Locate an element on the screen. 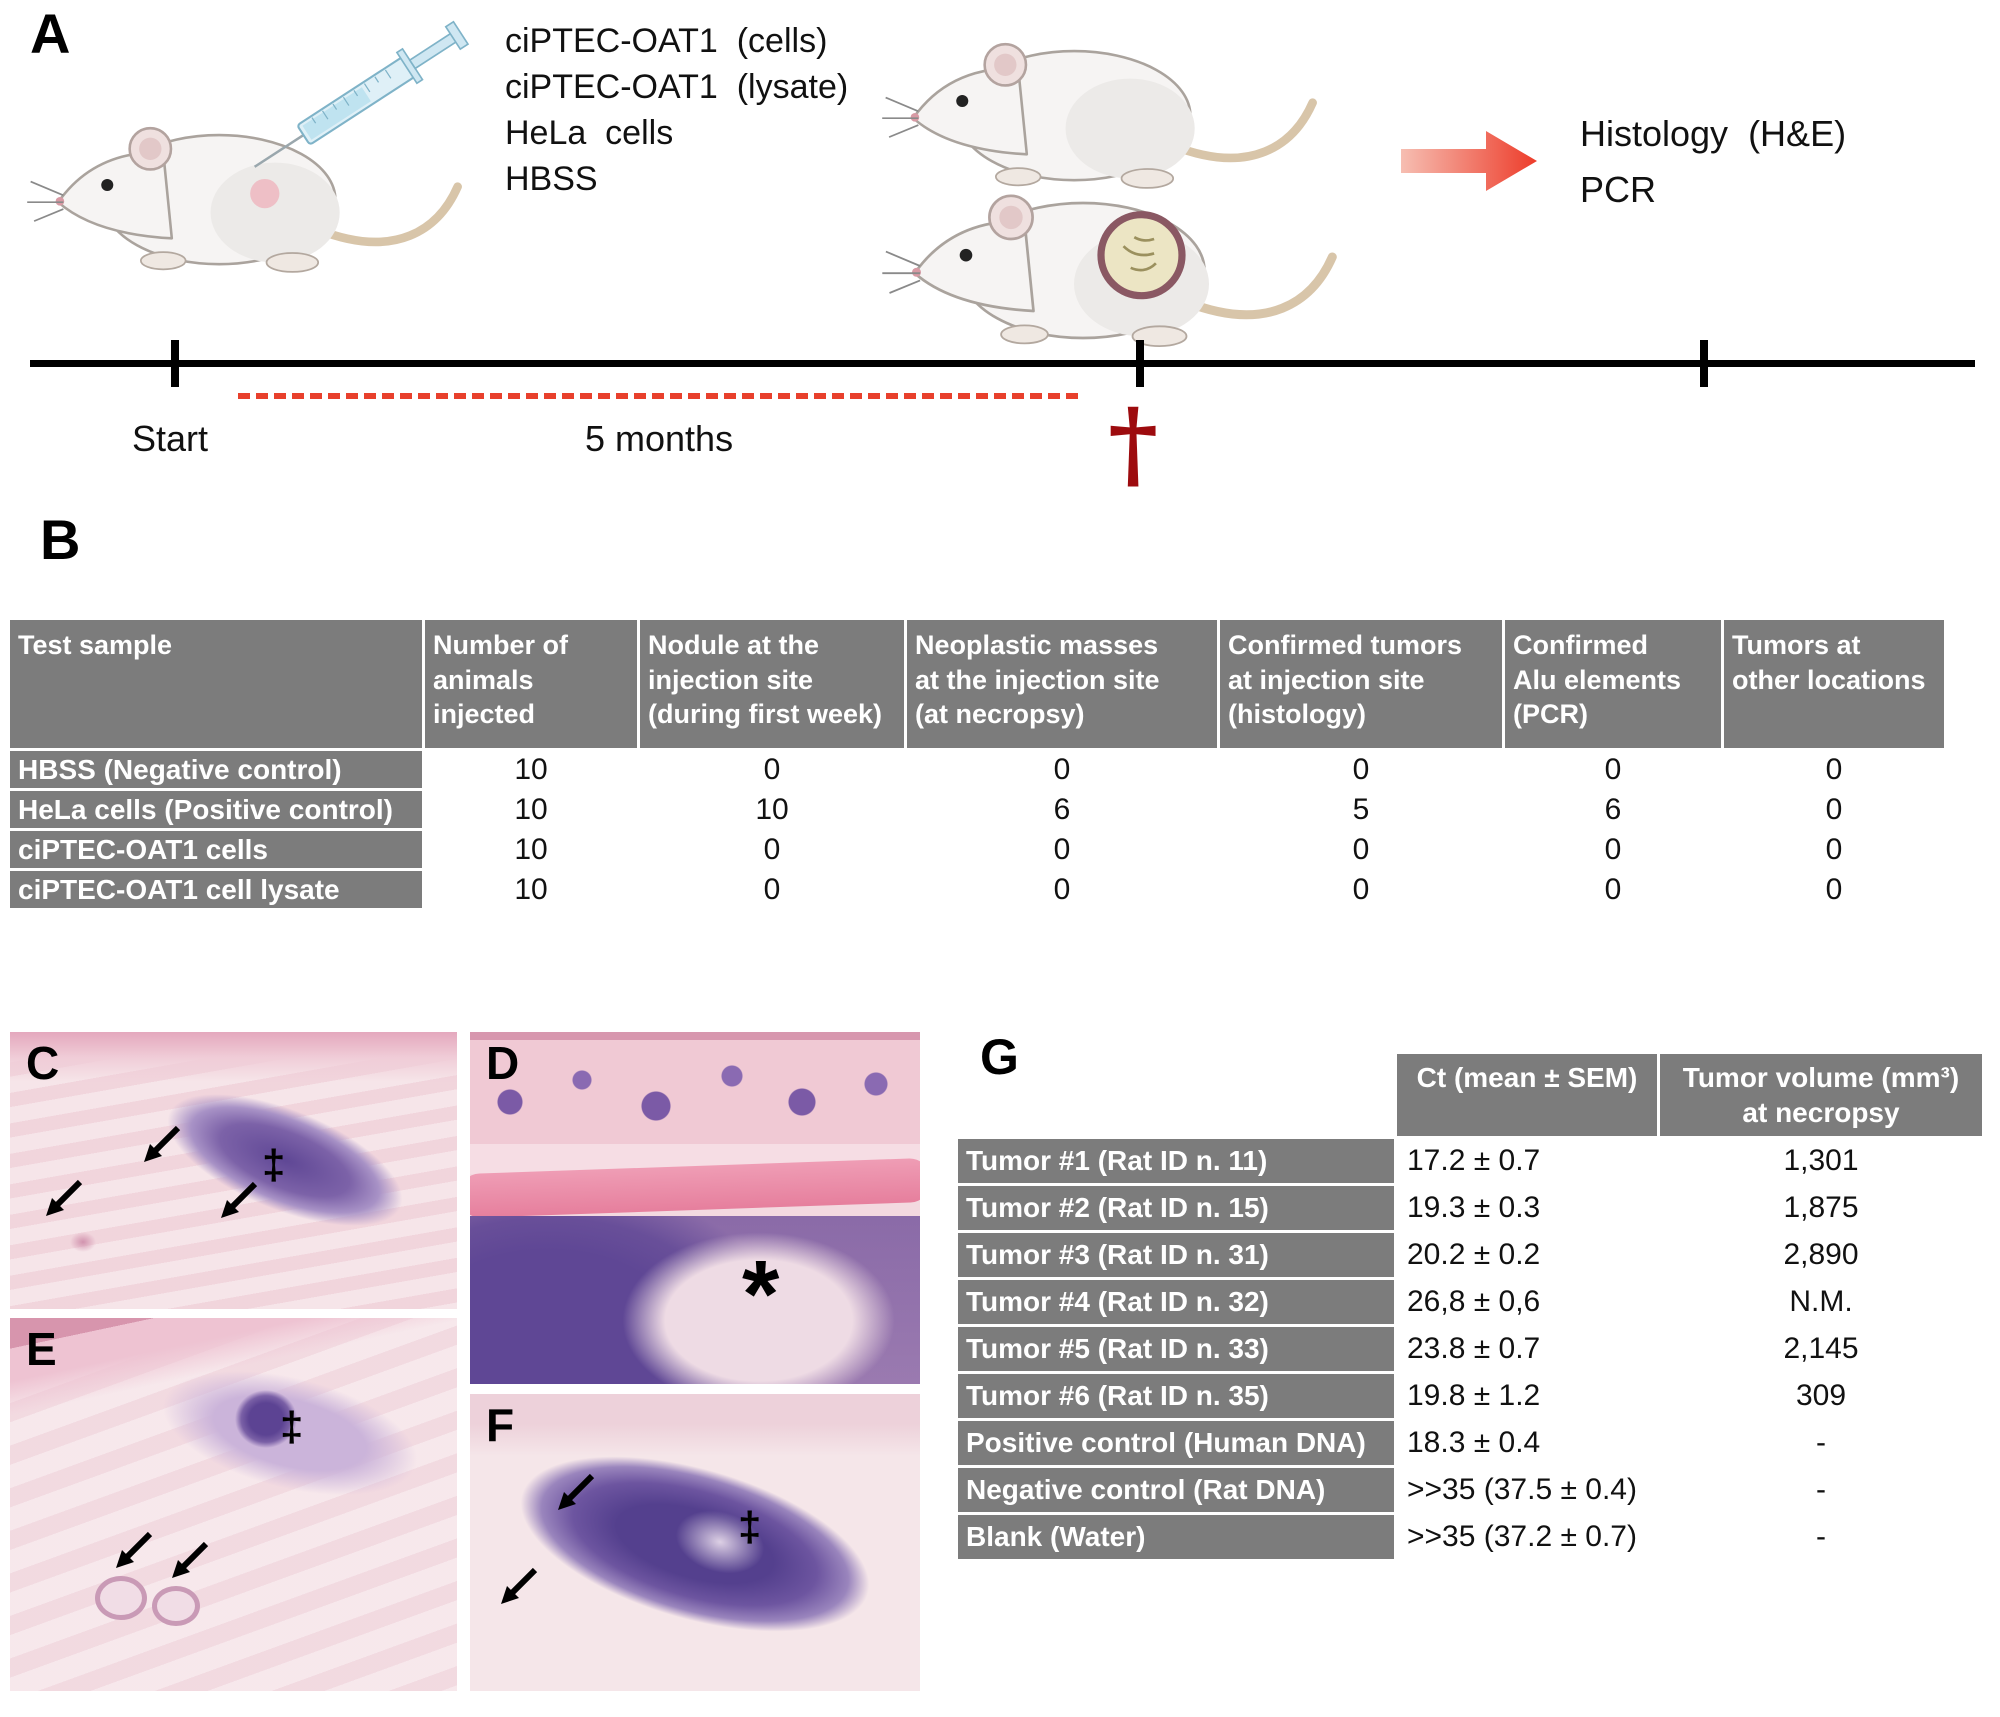 The image size is (2000, 1717). hair-follicles-region is located at coordinates (695, 1098).